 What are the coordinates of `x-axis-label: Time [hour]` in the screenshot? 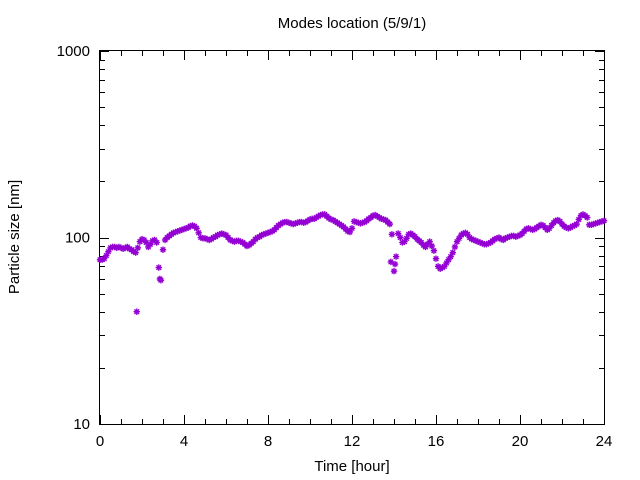 It's located at (351, 466).